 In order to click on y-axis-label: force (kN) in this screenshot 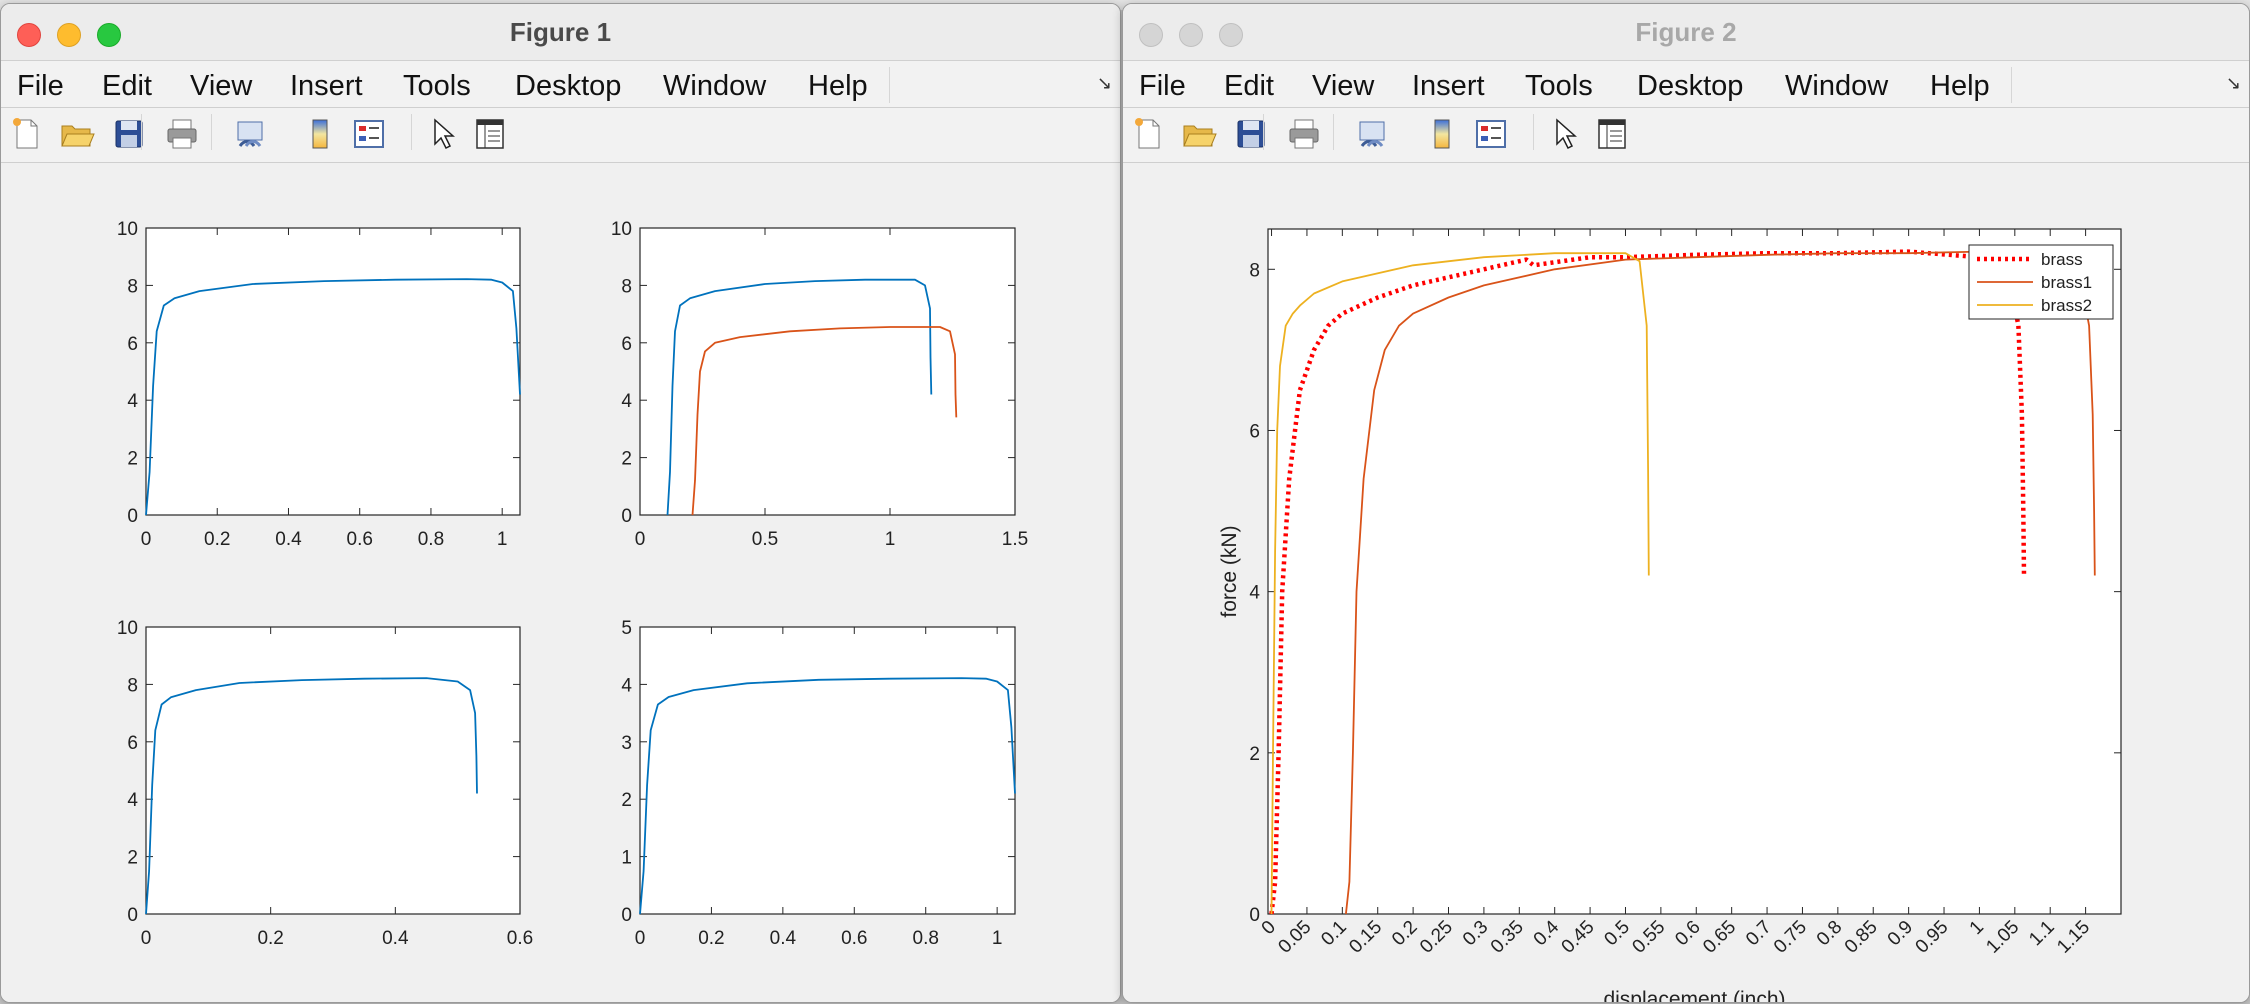, I will do `click(1229, 571)`.